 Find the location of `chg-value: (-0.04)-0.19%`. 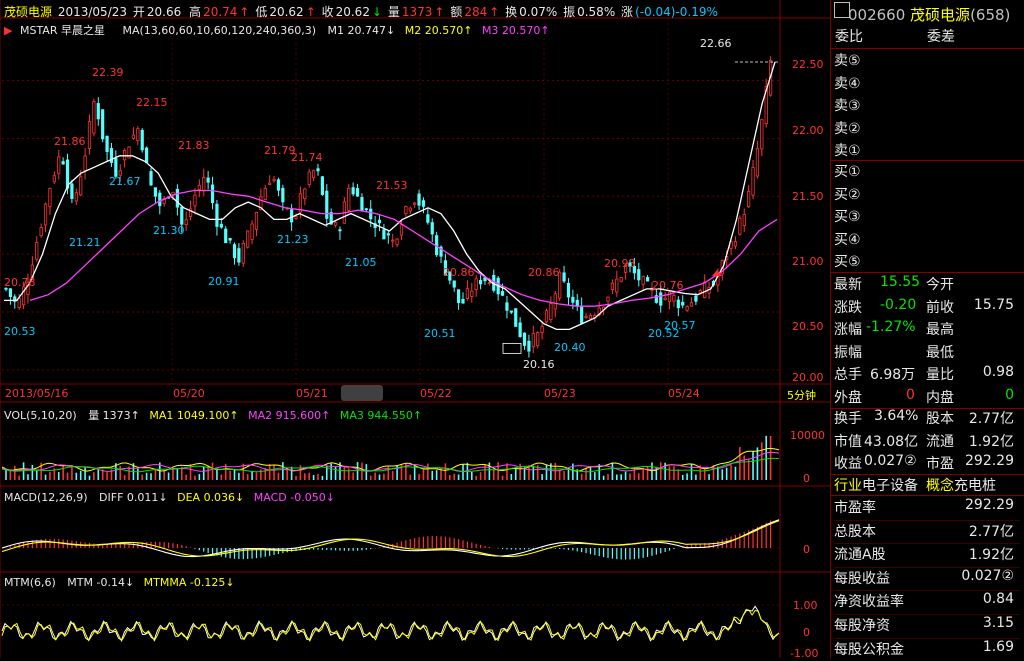

chg-value: (-0.04)-0.19% is located at coordinates (676, 12).